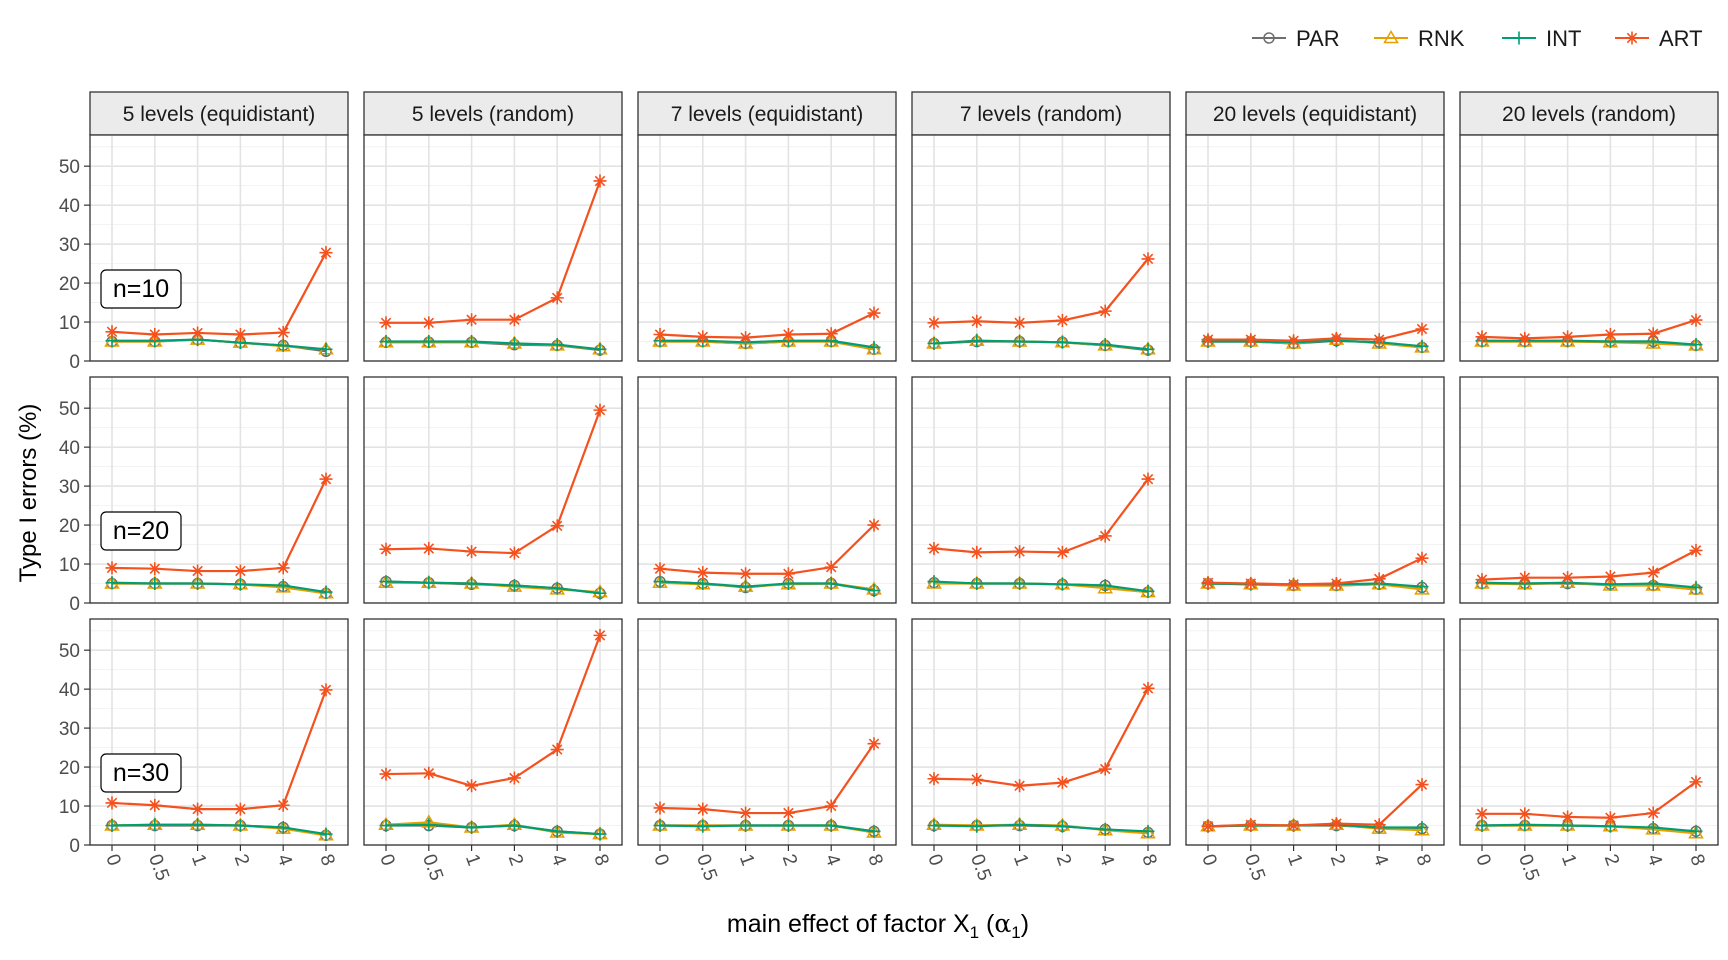 The width and height of the screenshot is (1728, 960). Describe the element at coordinates (1589, 248) in the screenshot. I see `panel-n-10-20-levels-random` at that location.